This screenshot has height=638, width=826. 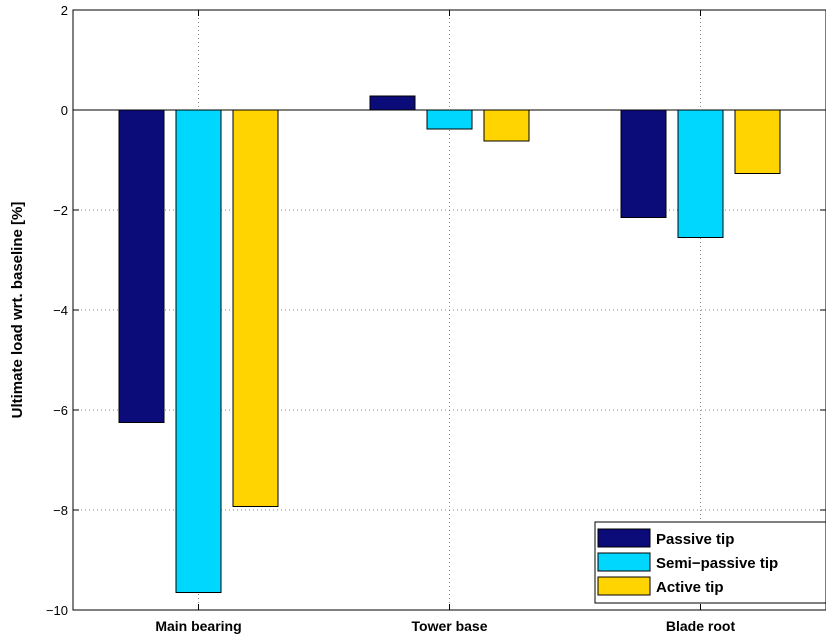 I want to click on y-tick-label: −10, so click(x=57, y=610).